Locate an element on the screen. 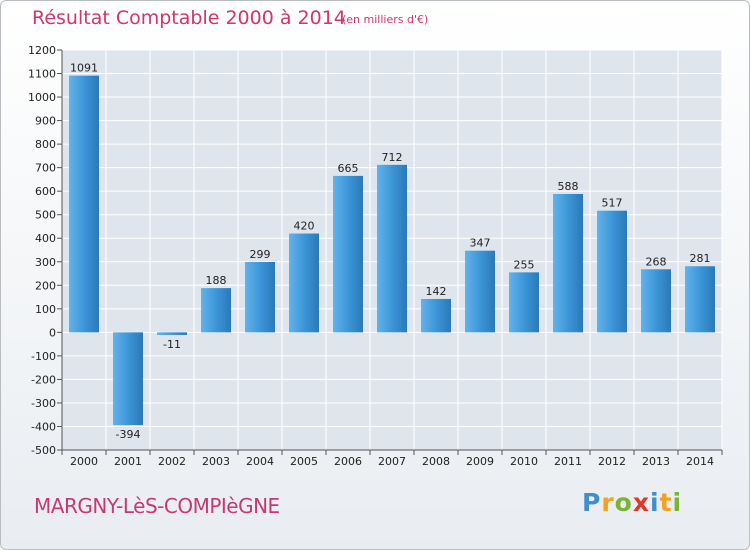 This screenshot has height=550, width=750. y-tick-label: -400 is located at coordinates (43, 426).